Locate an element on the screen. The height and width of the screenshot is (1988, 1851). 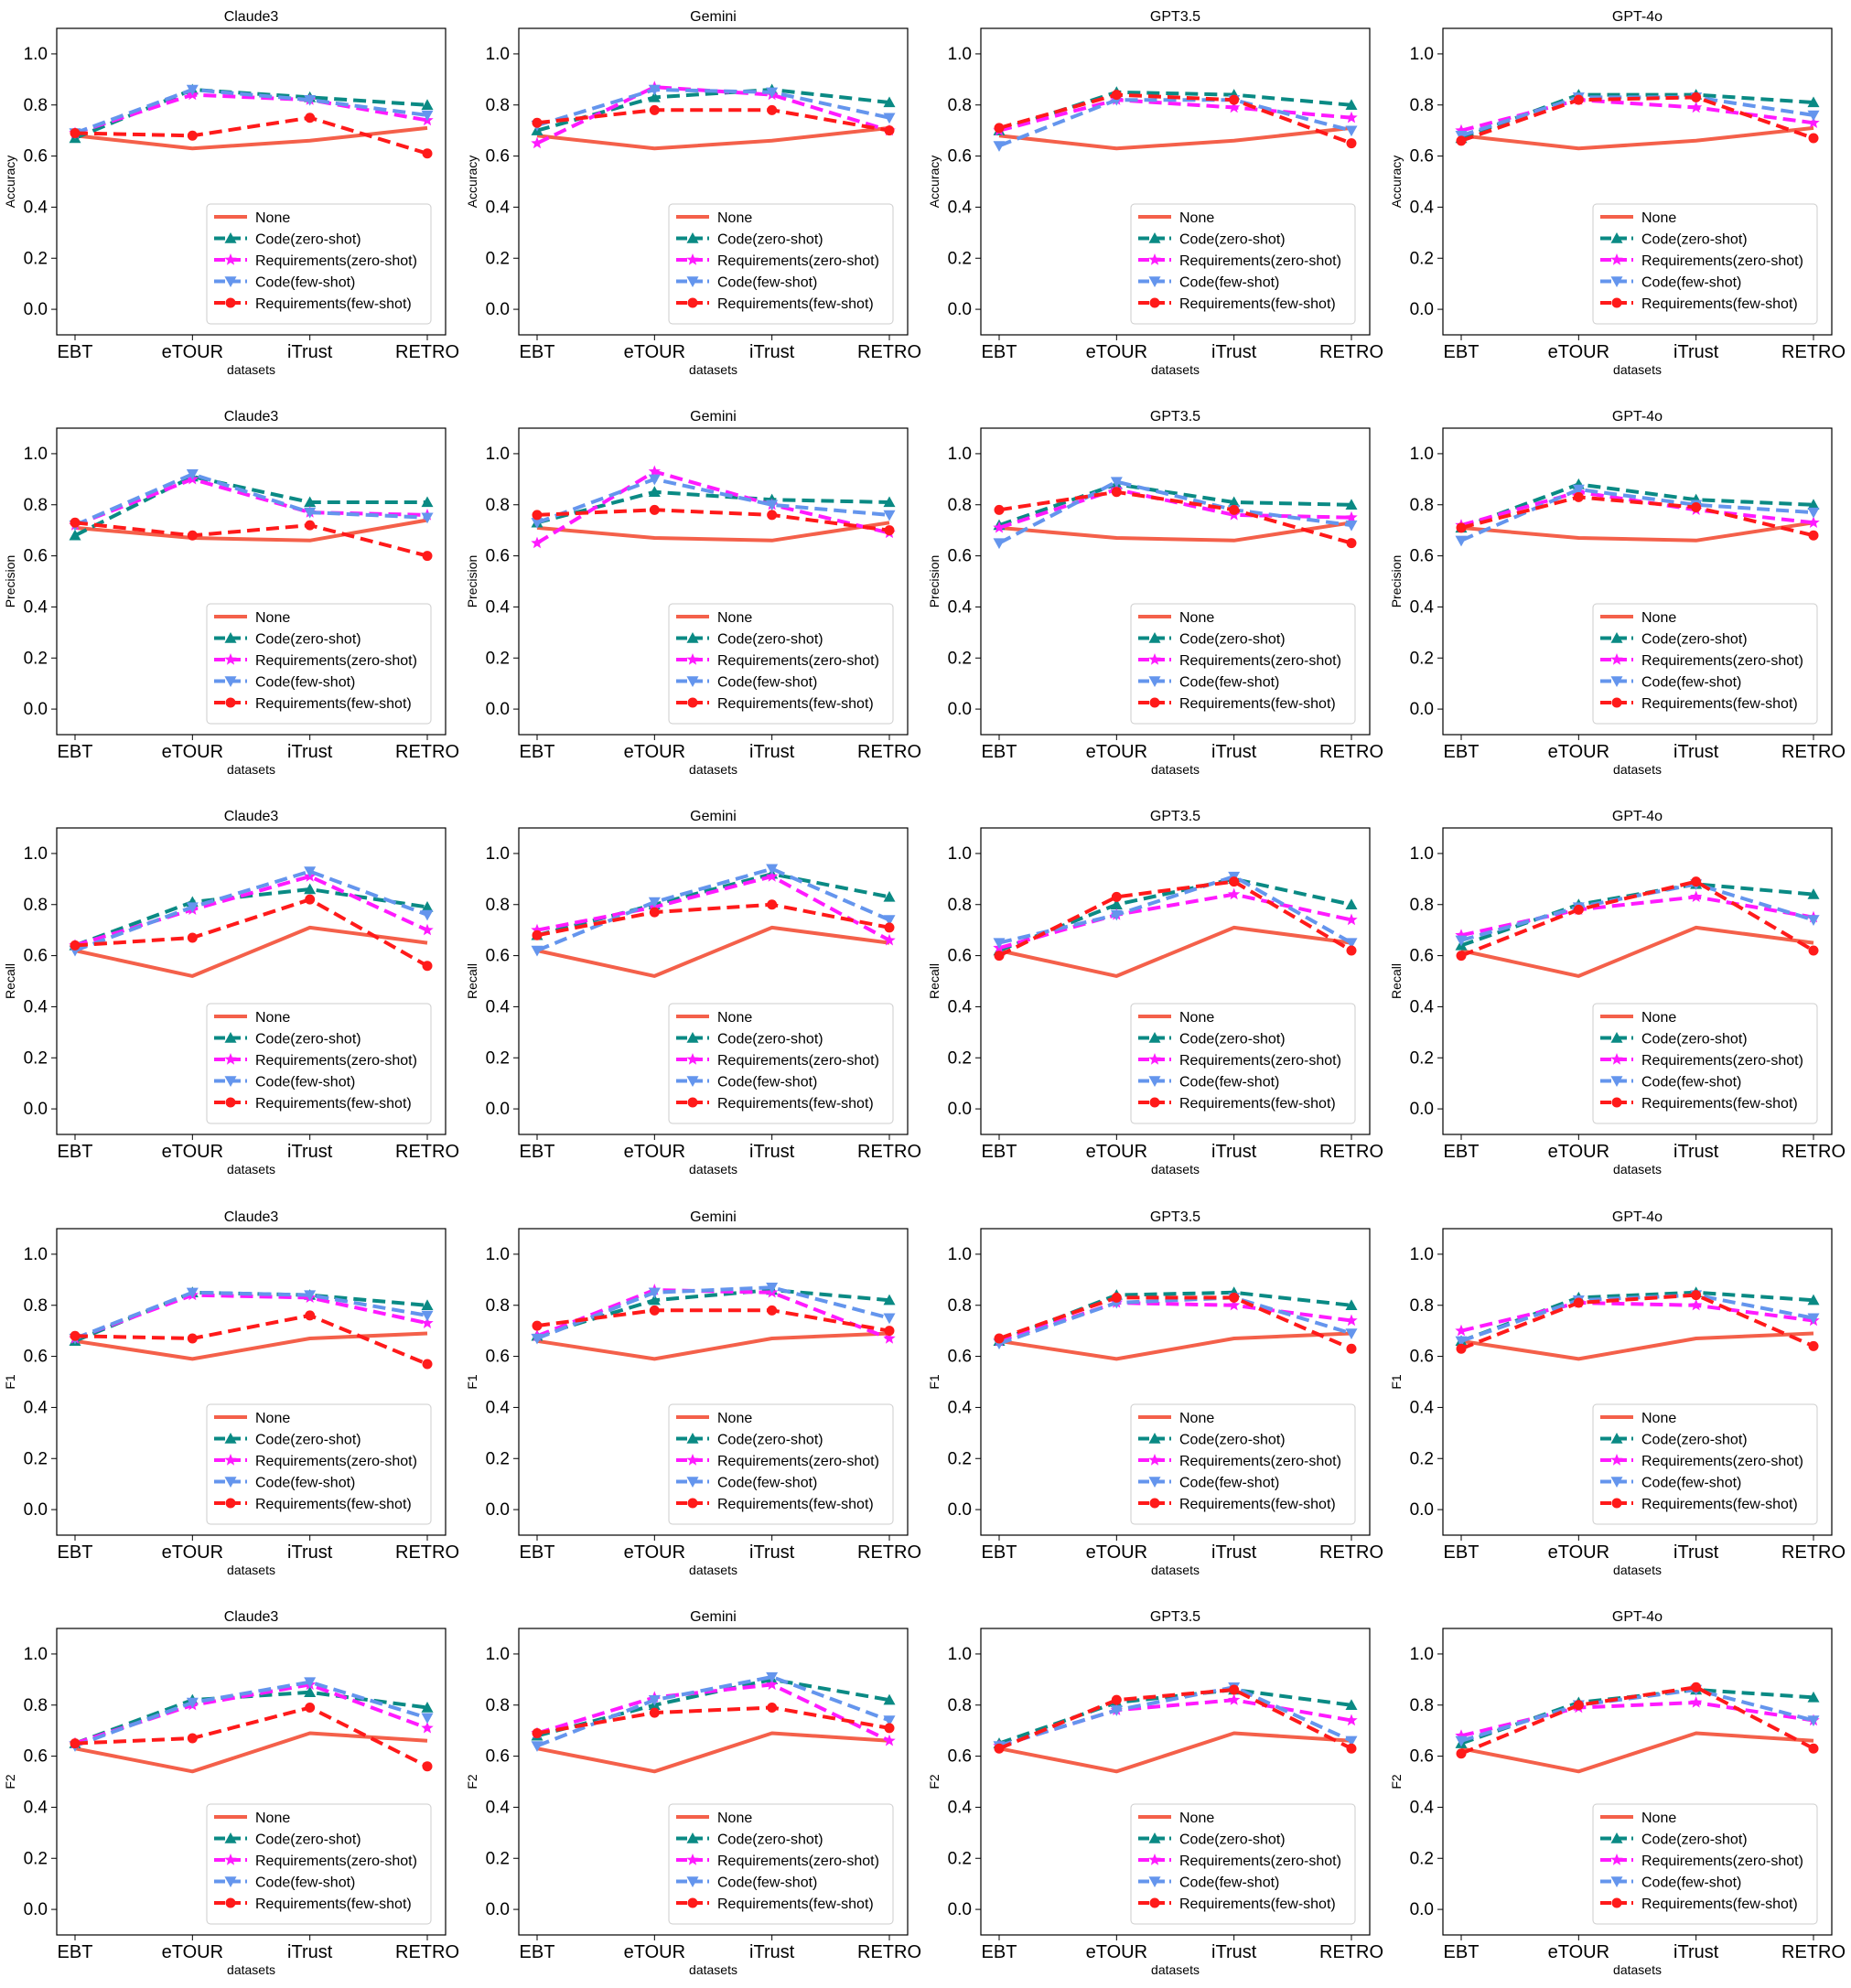
legend-entry: Code(few-shot) is located at coordinates (1691, 1484).